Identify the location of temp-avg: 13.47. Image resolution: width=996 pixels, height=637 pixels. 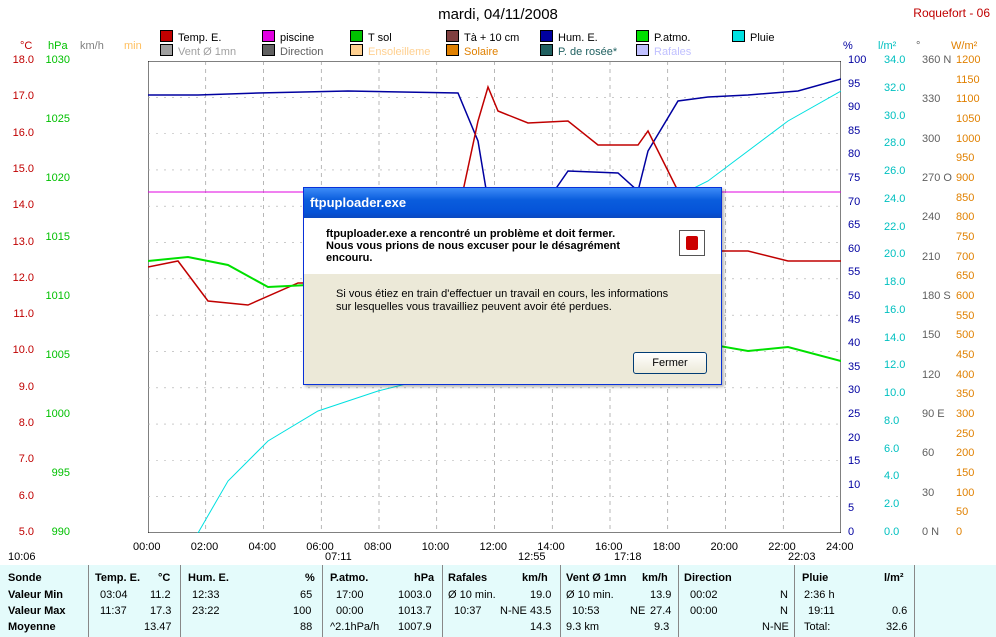
(158, 627).